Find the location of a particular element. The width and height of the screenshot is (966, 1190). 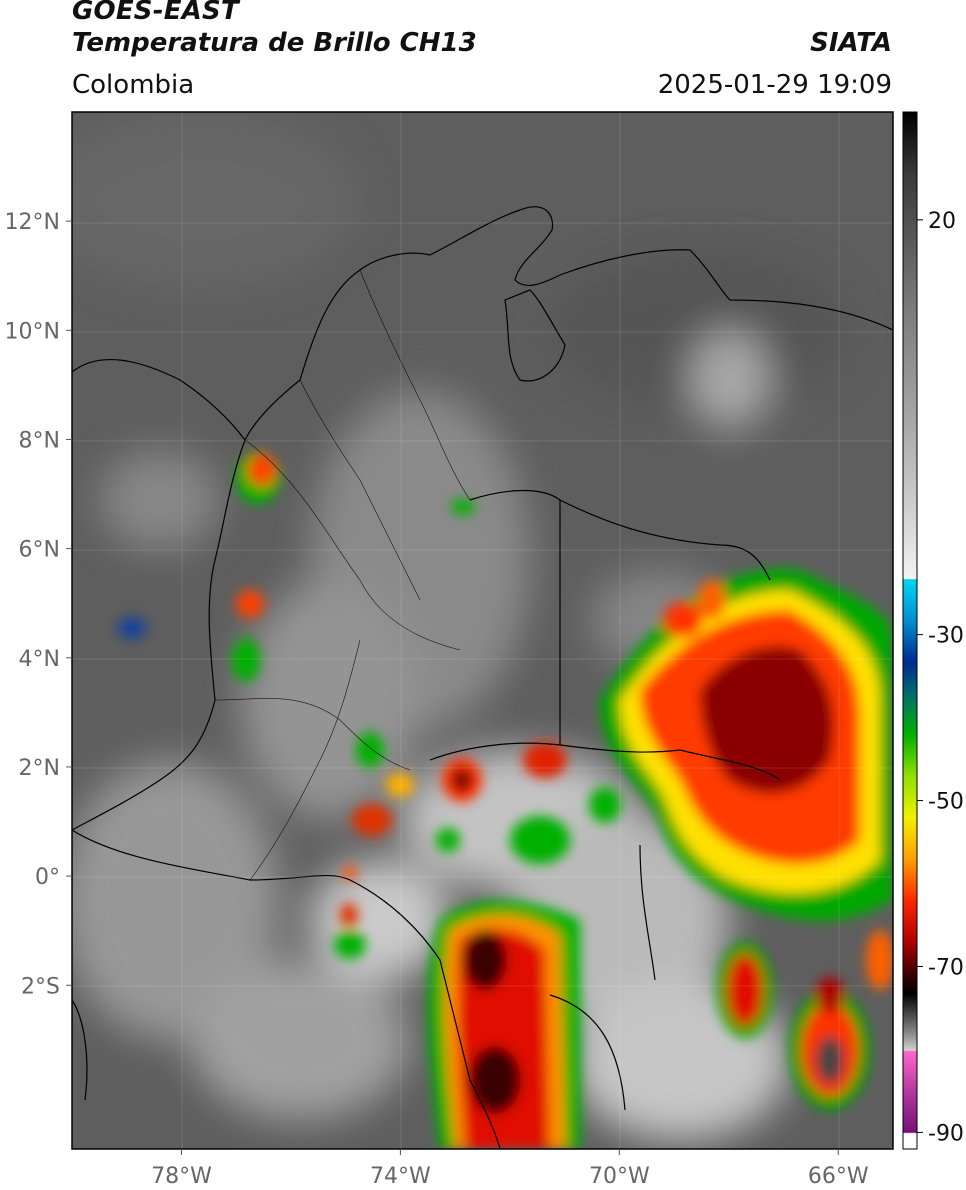

product-title: Temperatura de Brillo CH13 is located at coordinates (274, 43).